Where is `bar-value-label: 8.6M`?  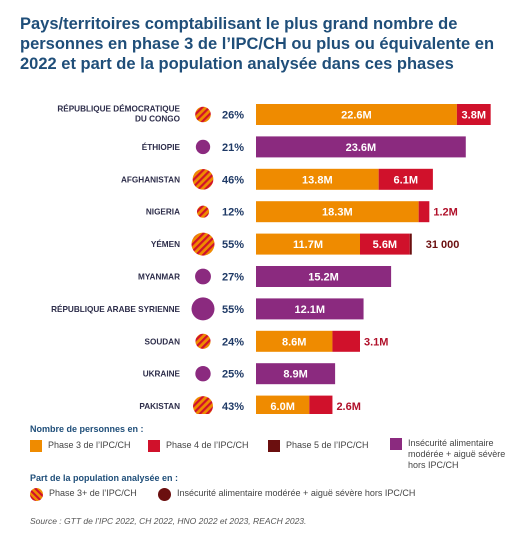
bar-value-label: 8.6M is located at coordinates (294, 342).